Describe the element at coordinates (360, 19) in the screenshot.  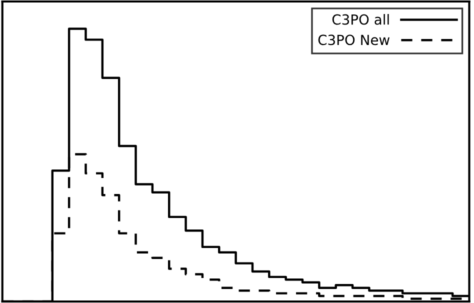
I see `legend-label: C3PO all` at that location.